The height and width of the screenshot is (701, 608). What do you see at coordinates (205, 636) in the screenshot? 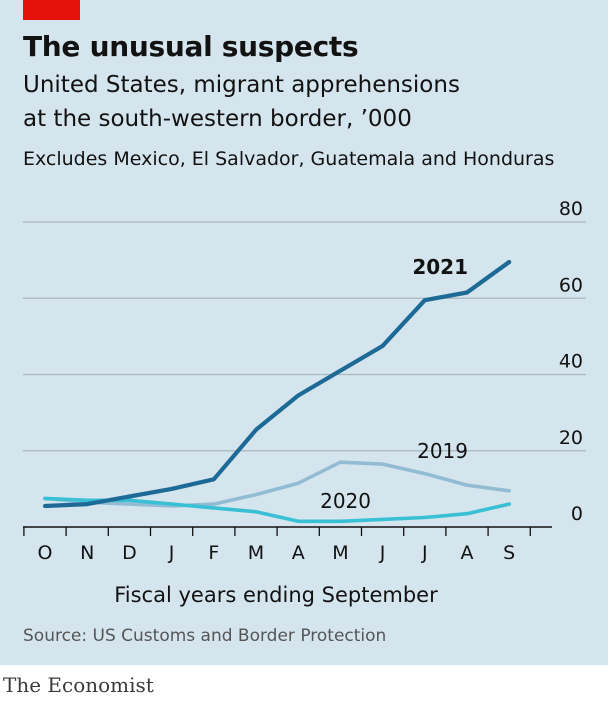
I see `source-note: Source: US Customs and Border Protection` at bounding box center [205, 636].